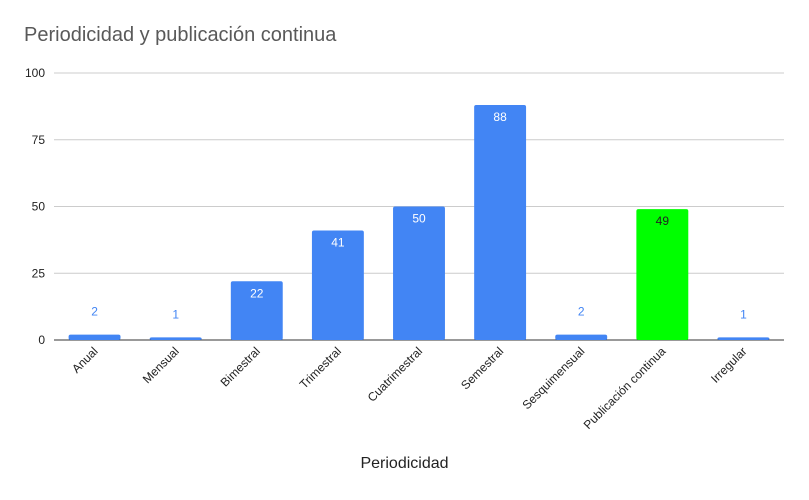  I want to click on x-tick-label: Irregular, so click(728, 364).